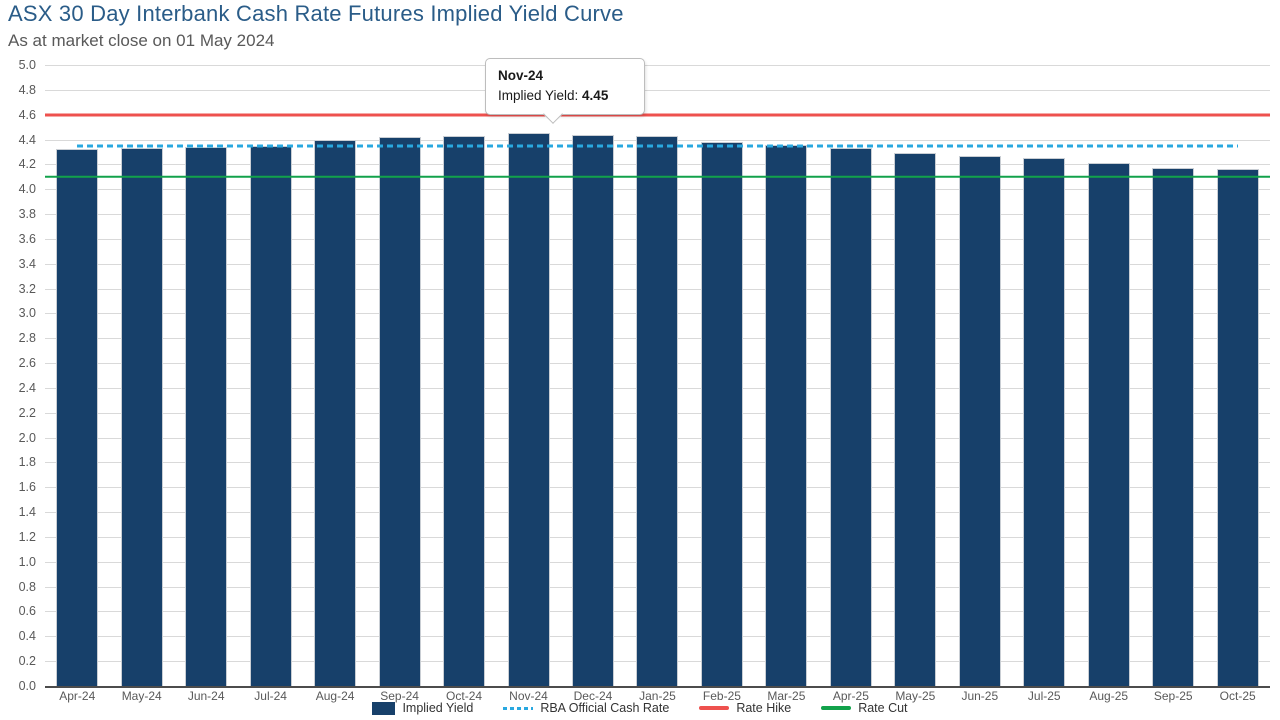 The image size is (1280, 720). Describe the element at coordinates (27, 363) in the screenshot. I see `y-tick-label: 2.6` at that location.